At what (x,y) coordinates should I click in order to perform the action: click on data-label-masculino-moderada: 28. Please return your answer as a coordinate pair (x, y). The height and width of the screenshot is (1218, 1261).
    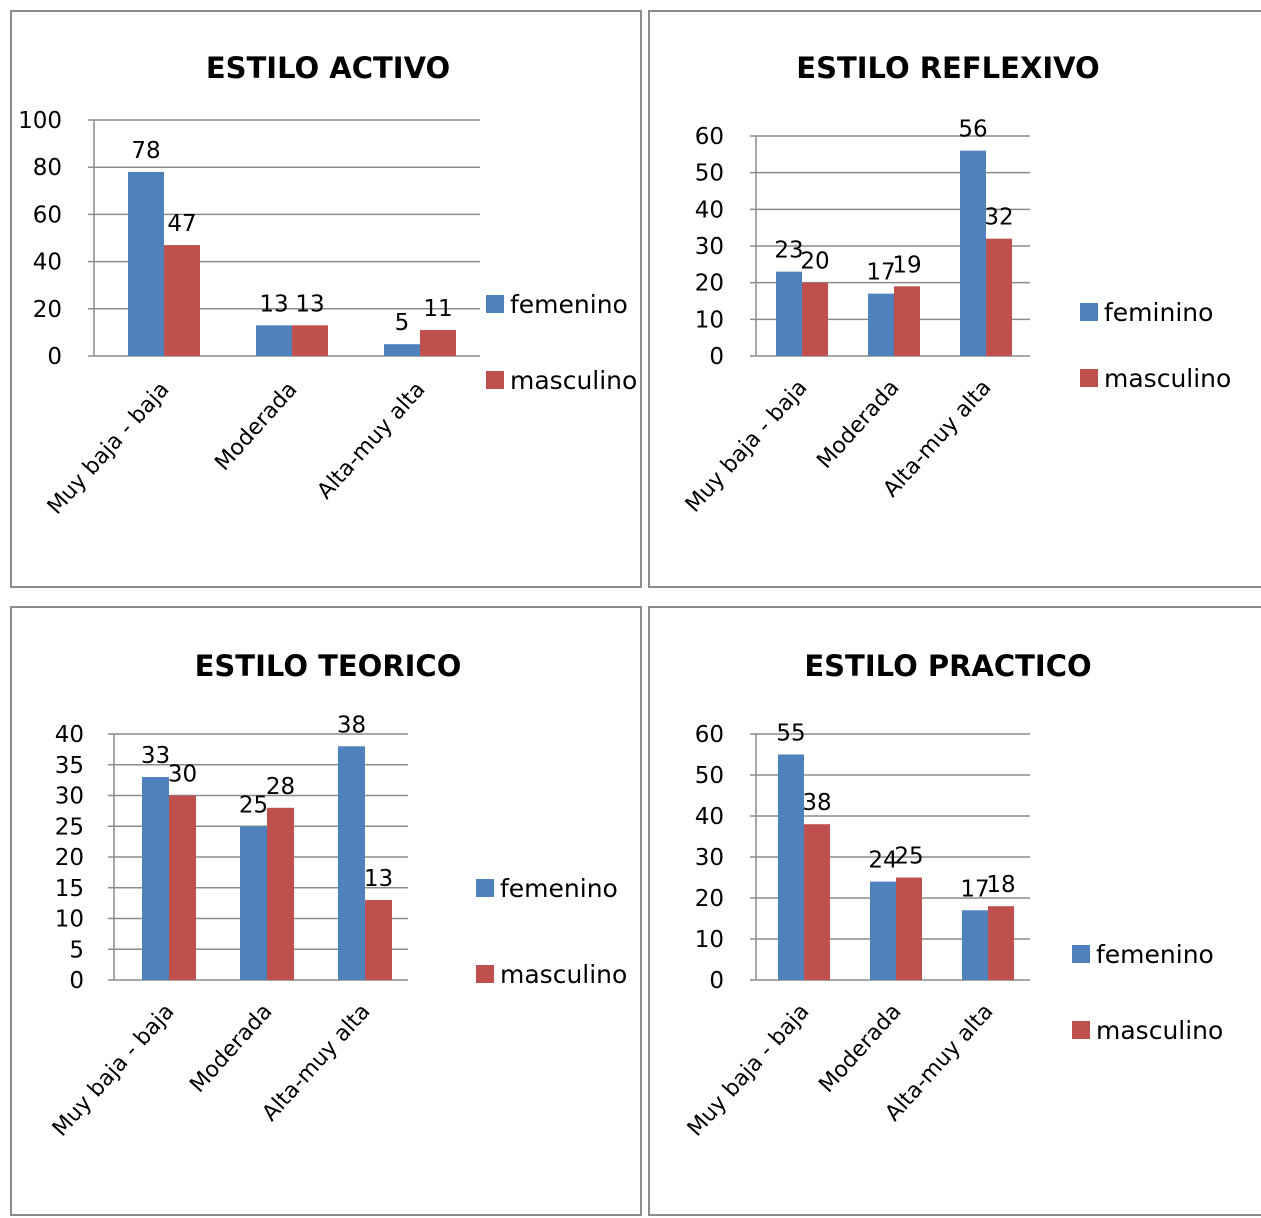
    Looking at the image, I should click on (280, 787).